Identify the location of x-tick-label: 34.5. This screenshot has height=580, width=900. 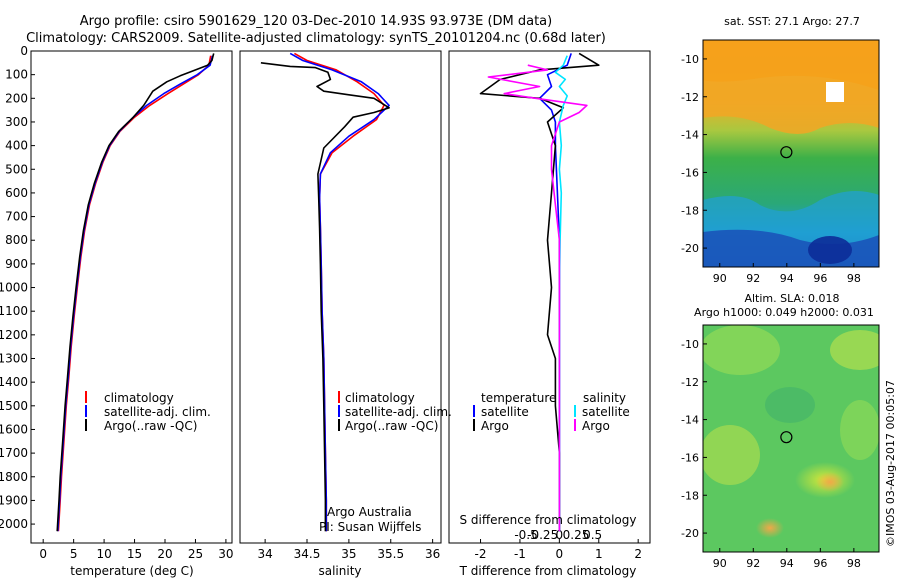
(307, 554).